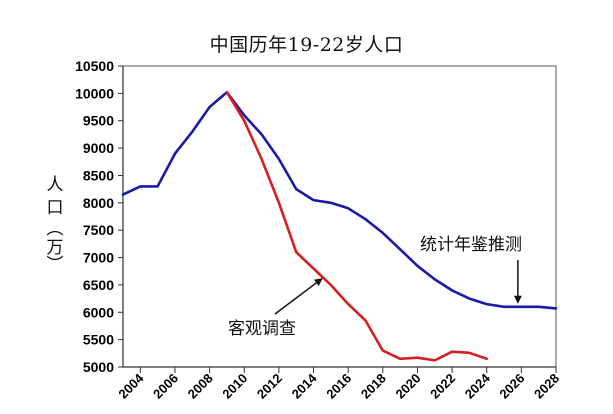  I want to click on x-tick-label: 2008, so click(200, 386).